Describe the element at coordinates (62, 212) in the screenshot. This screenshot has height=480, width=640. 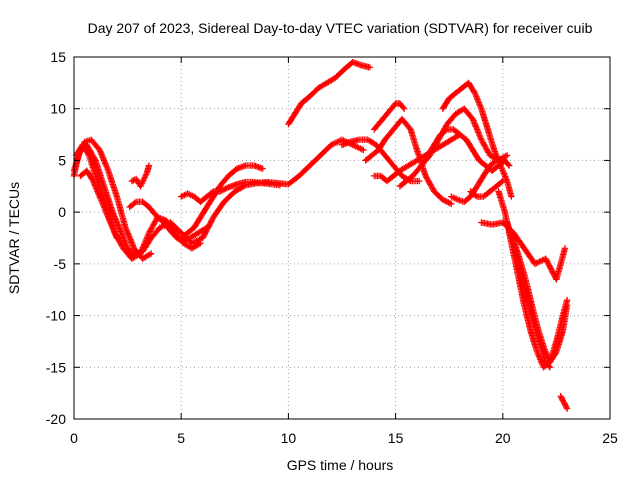
I see `y-tick-label: 0` at that location.